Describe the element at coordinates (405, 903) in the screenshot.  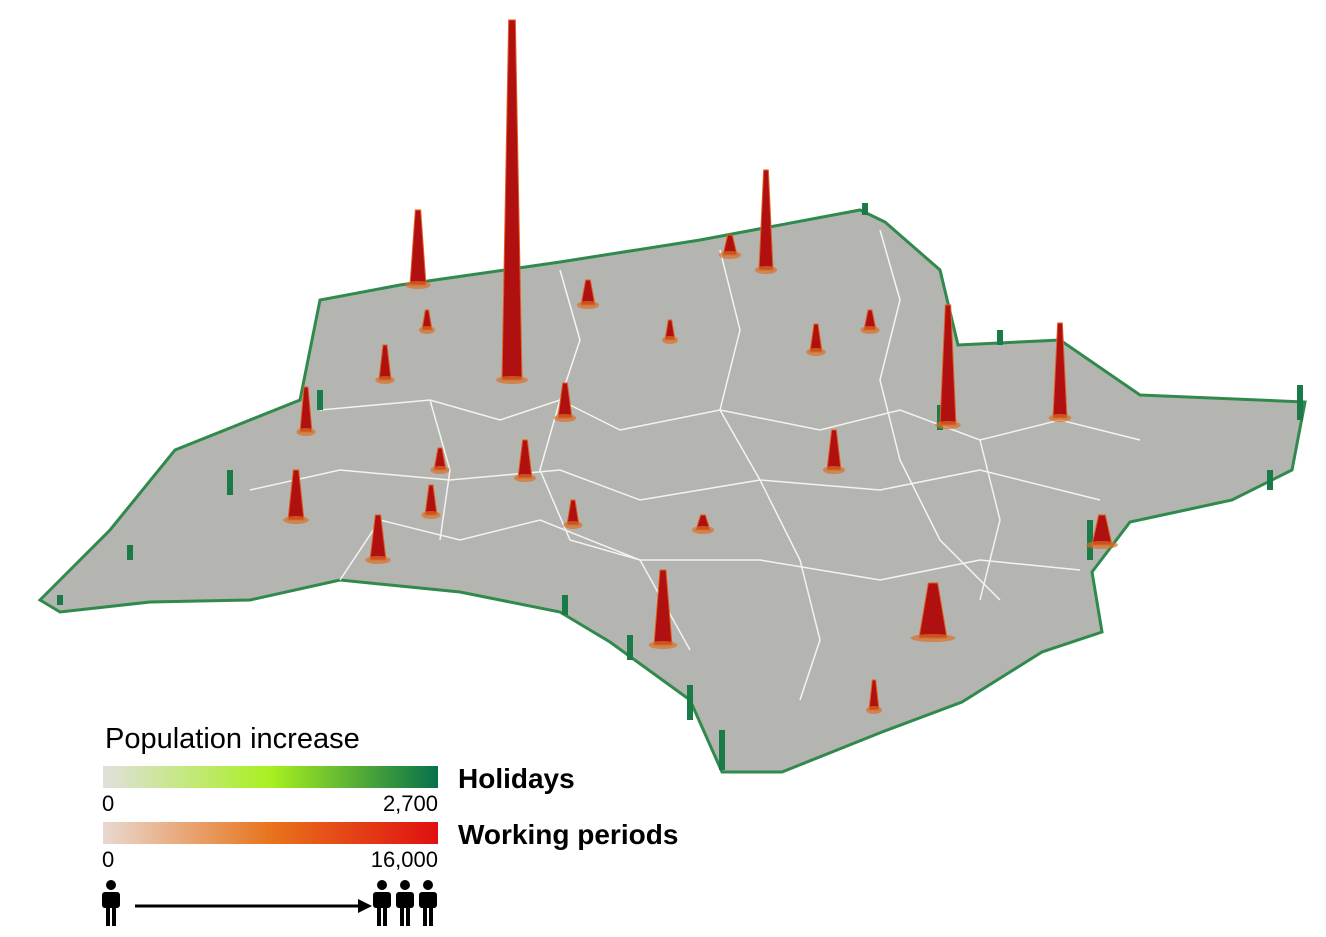
I see `people-icon` at that location.